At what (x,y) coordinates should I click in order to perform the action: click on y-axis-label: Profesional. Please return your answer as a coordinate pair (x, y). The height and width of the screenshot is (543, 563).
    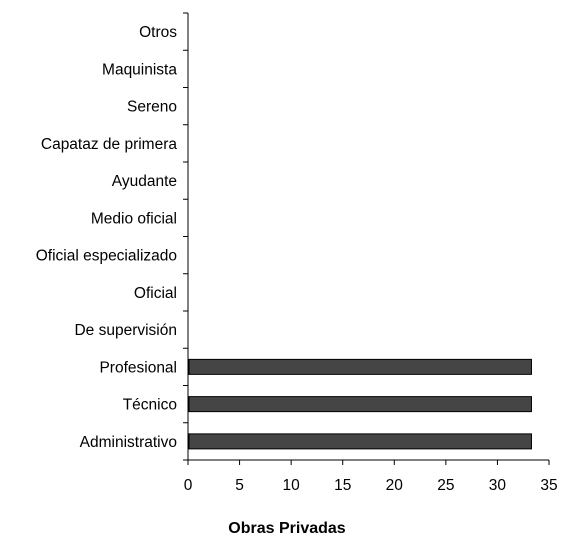
    Looking at the image, I should click on (138, 367).